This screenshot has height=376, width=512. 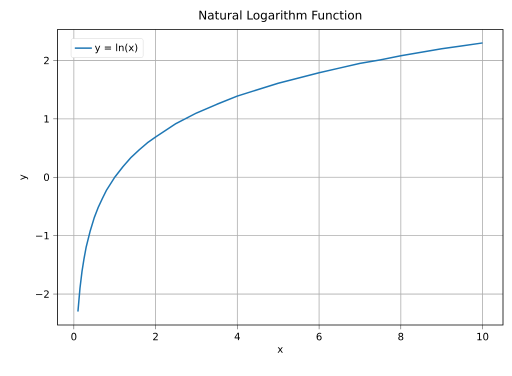 I want to click on y-tick-label: −1, so click(x=42, y=236).